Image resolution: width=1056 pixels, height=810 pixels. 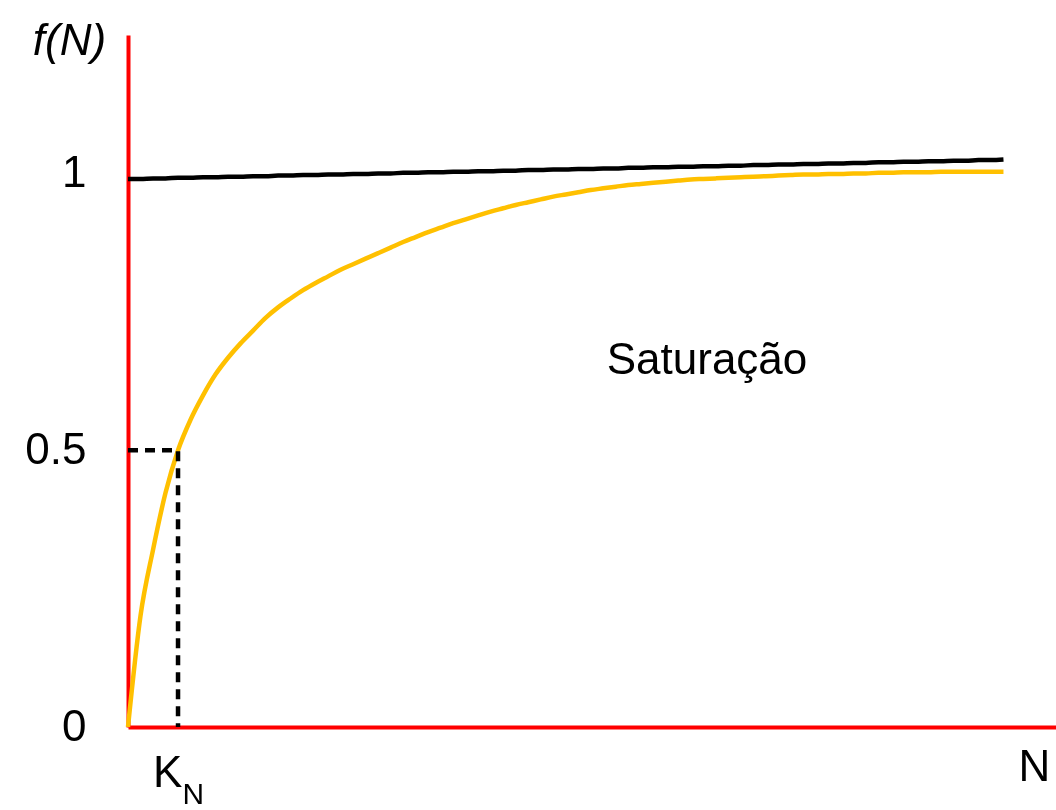 I want to click on x-tick-label: K$_{N}$, so click(x=179, y=777).